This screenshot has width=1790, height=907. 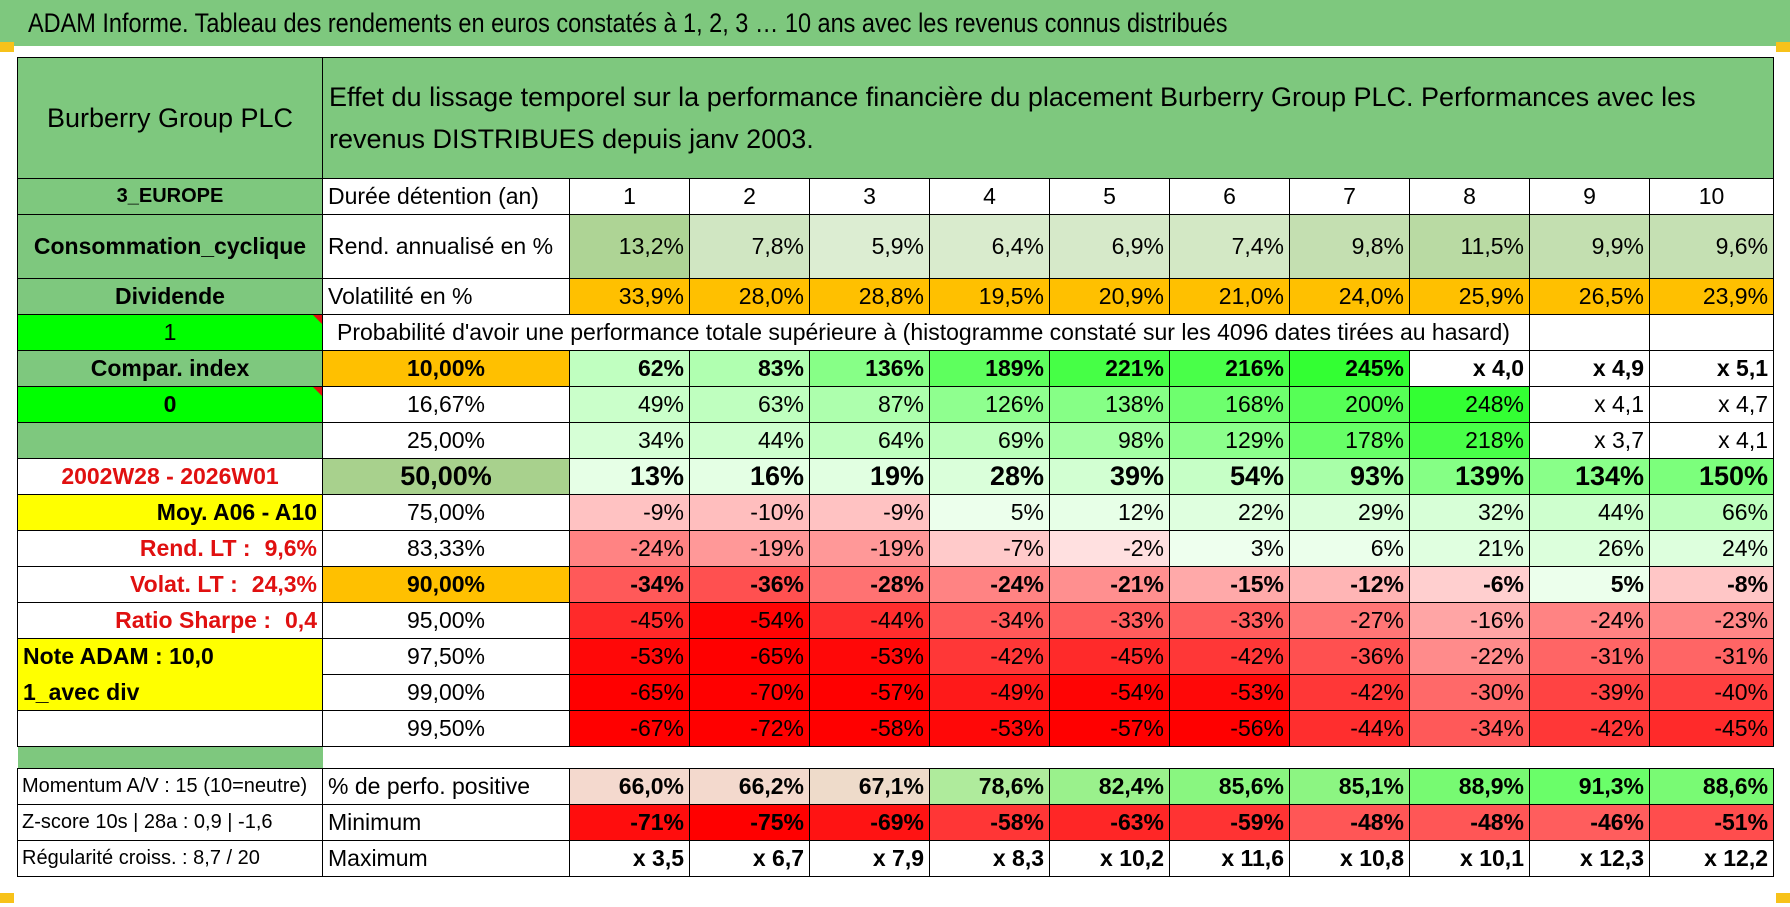 What do you see at coordinates (1109, 512) in the screenshot?
I see `quantile-cell: 12%` at bounding box center [1109, 512].